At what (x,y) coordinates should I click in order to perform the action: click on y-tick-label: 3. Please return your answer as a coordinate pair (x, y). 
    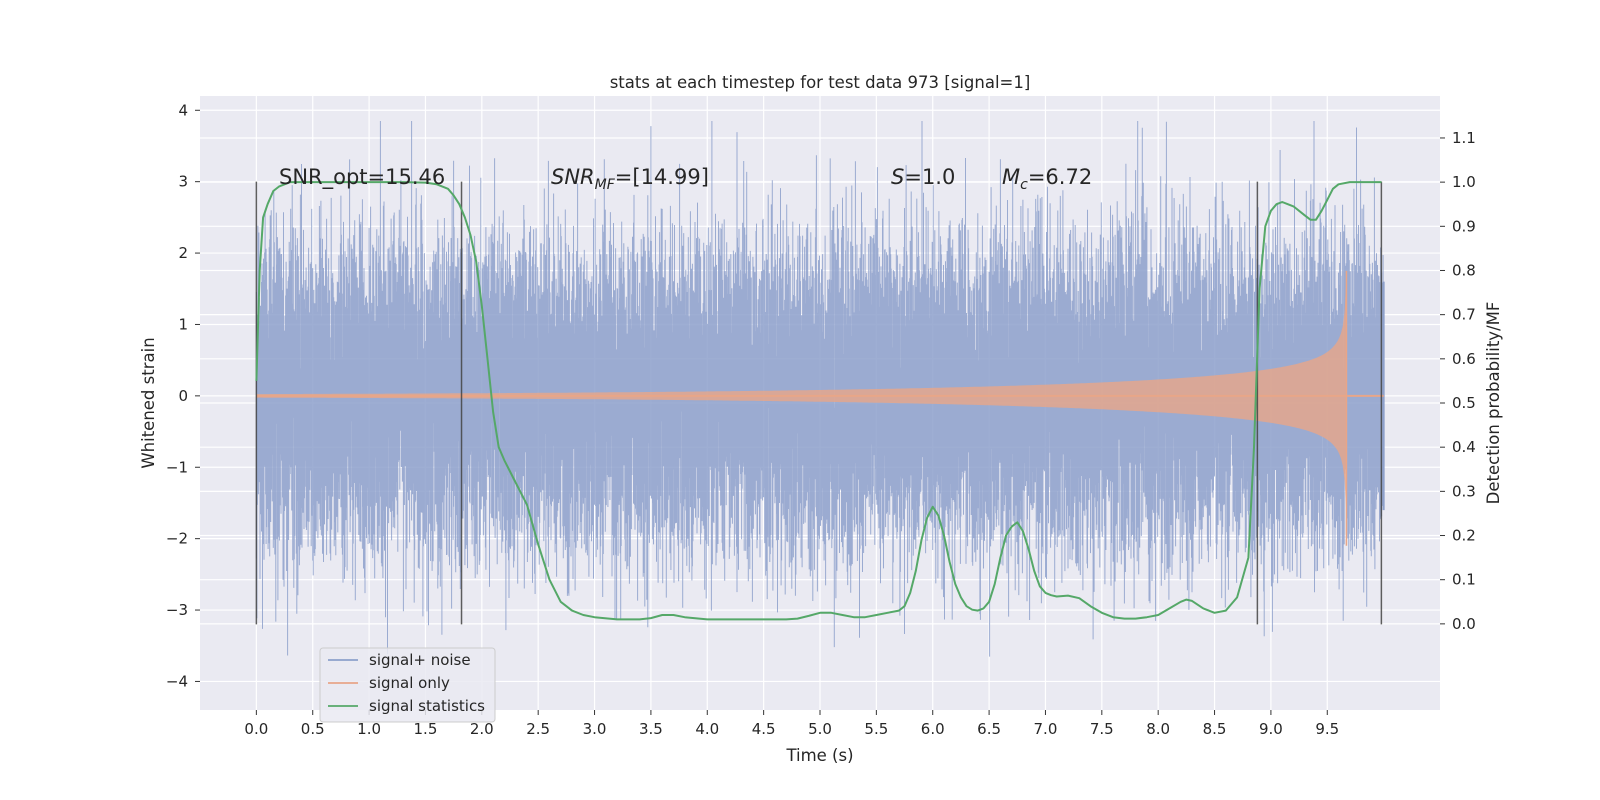
    Looking at the image, I should click on (183, 182).